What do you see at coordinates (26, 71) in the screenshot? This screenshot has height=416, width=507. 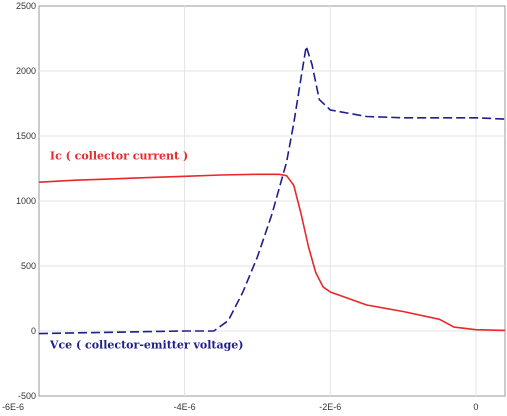 I see `y-tick-label: 2000` at bounding box center [26, 71].